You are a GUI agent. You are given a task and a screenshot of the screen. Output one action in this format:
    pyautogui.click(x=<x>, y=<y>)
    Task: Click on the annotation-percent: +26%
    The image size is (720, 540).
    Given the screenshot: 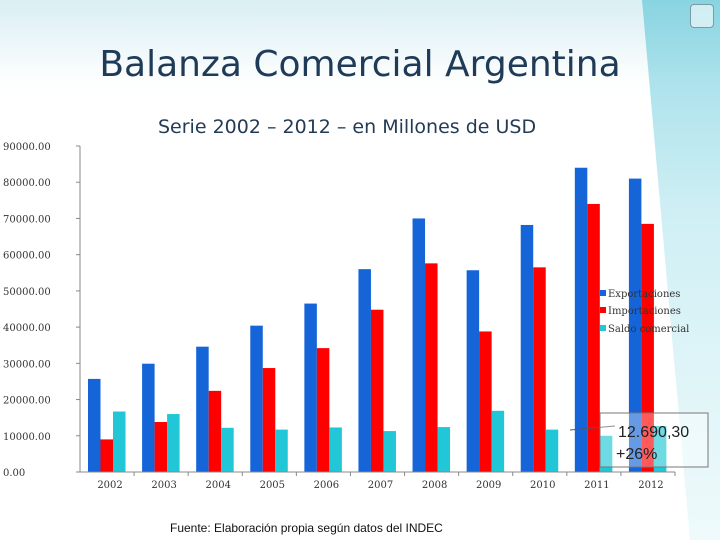 What is the action you would take?
    pyautogui.click(x=636, y=454)
    